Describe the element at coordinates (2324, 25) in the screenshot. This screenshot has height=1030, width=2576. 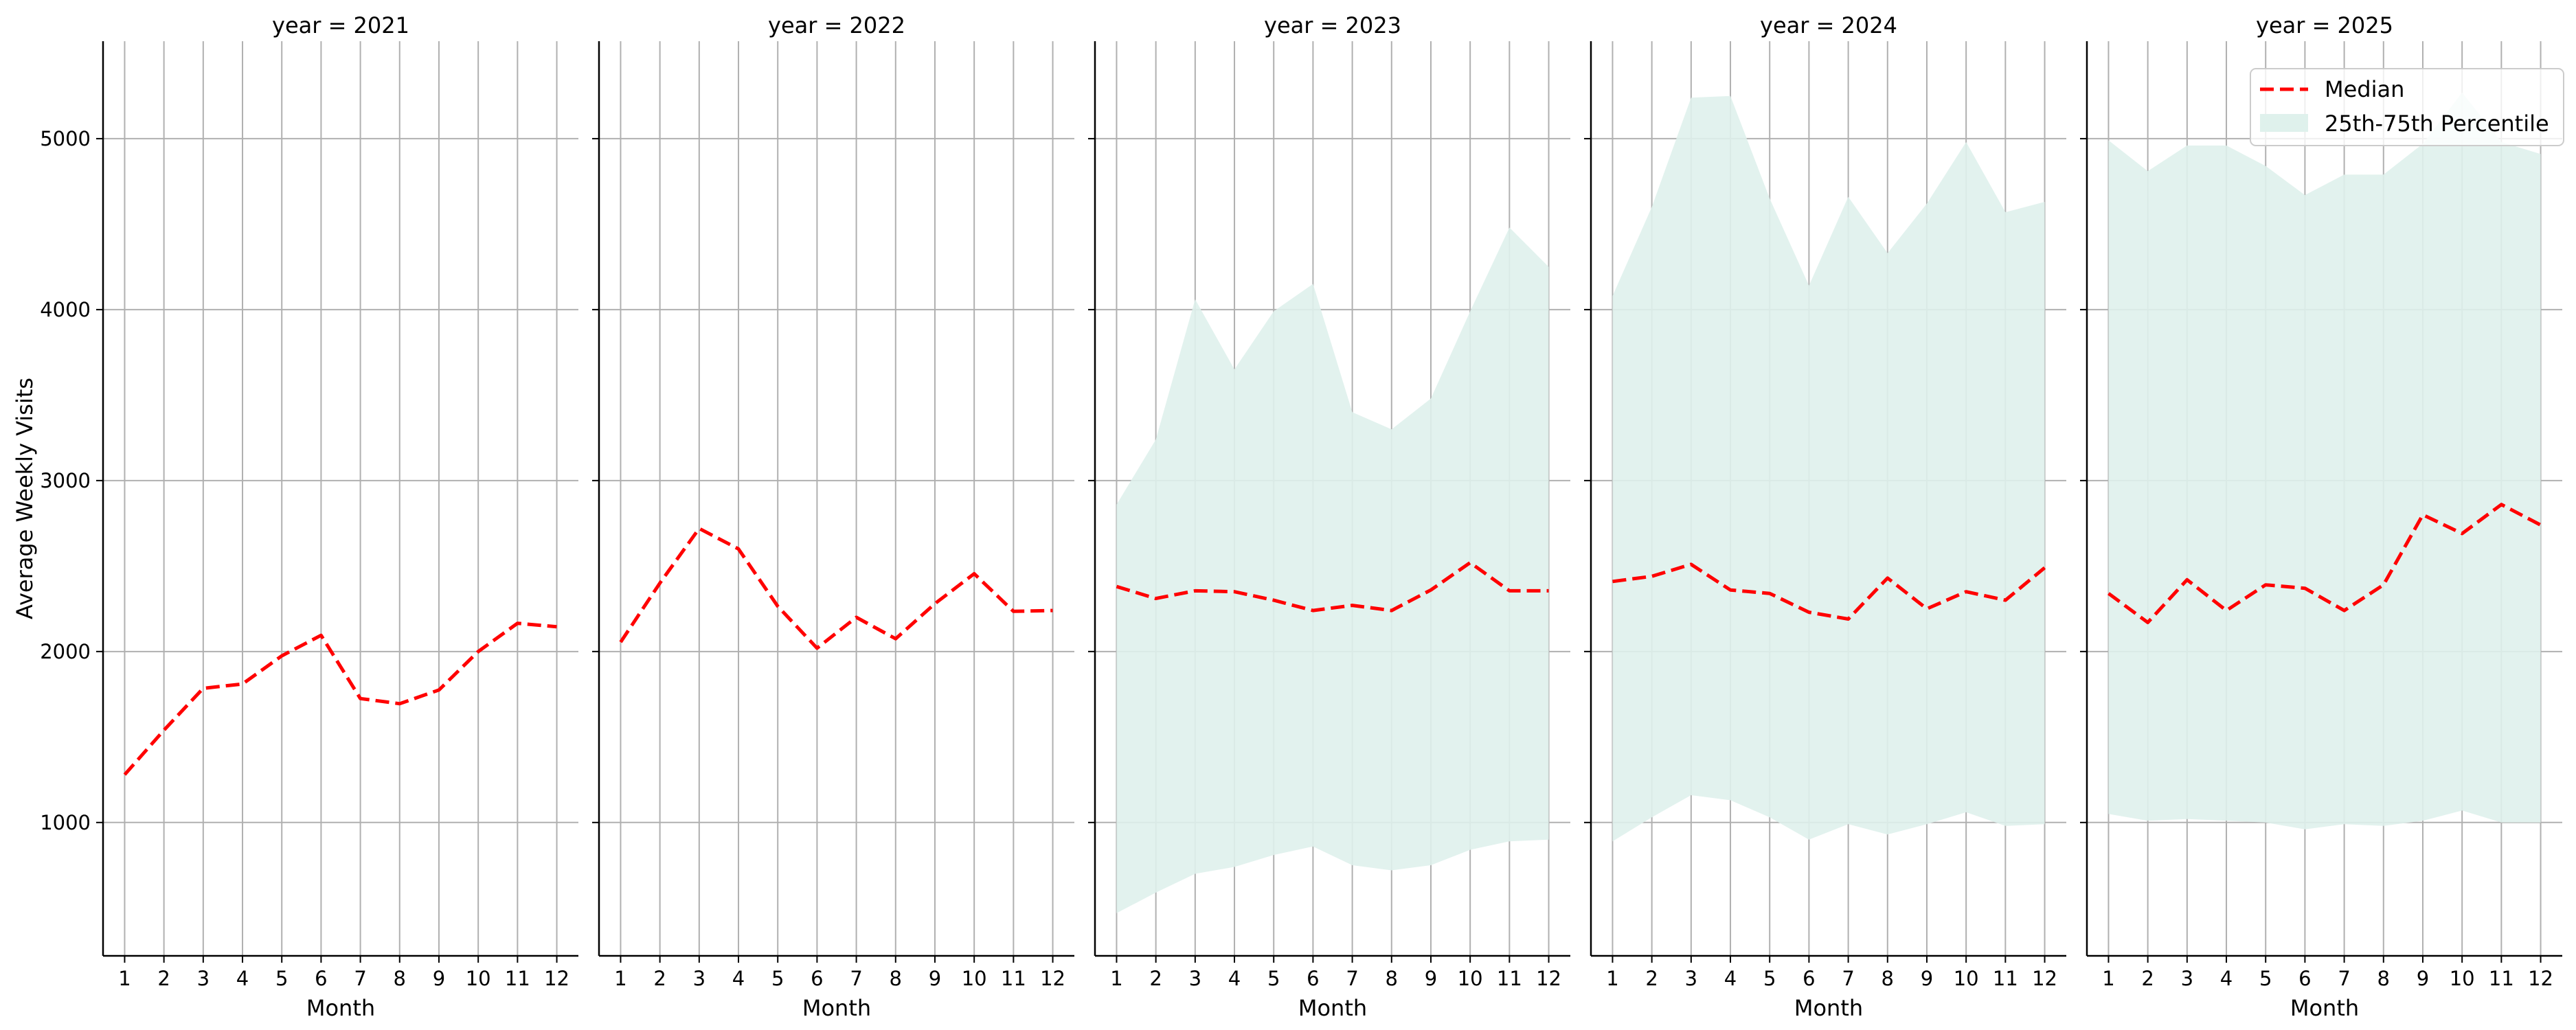
I see `panel-title: year = 2025` at that location.